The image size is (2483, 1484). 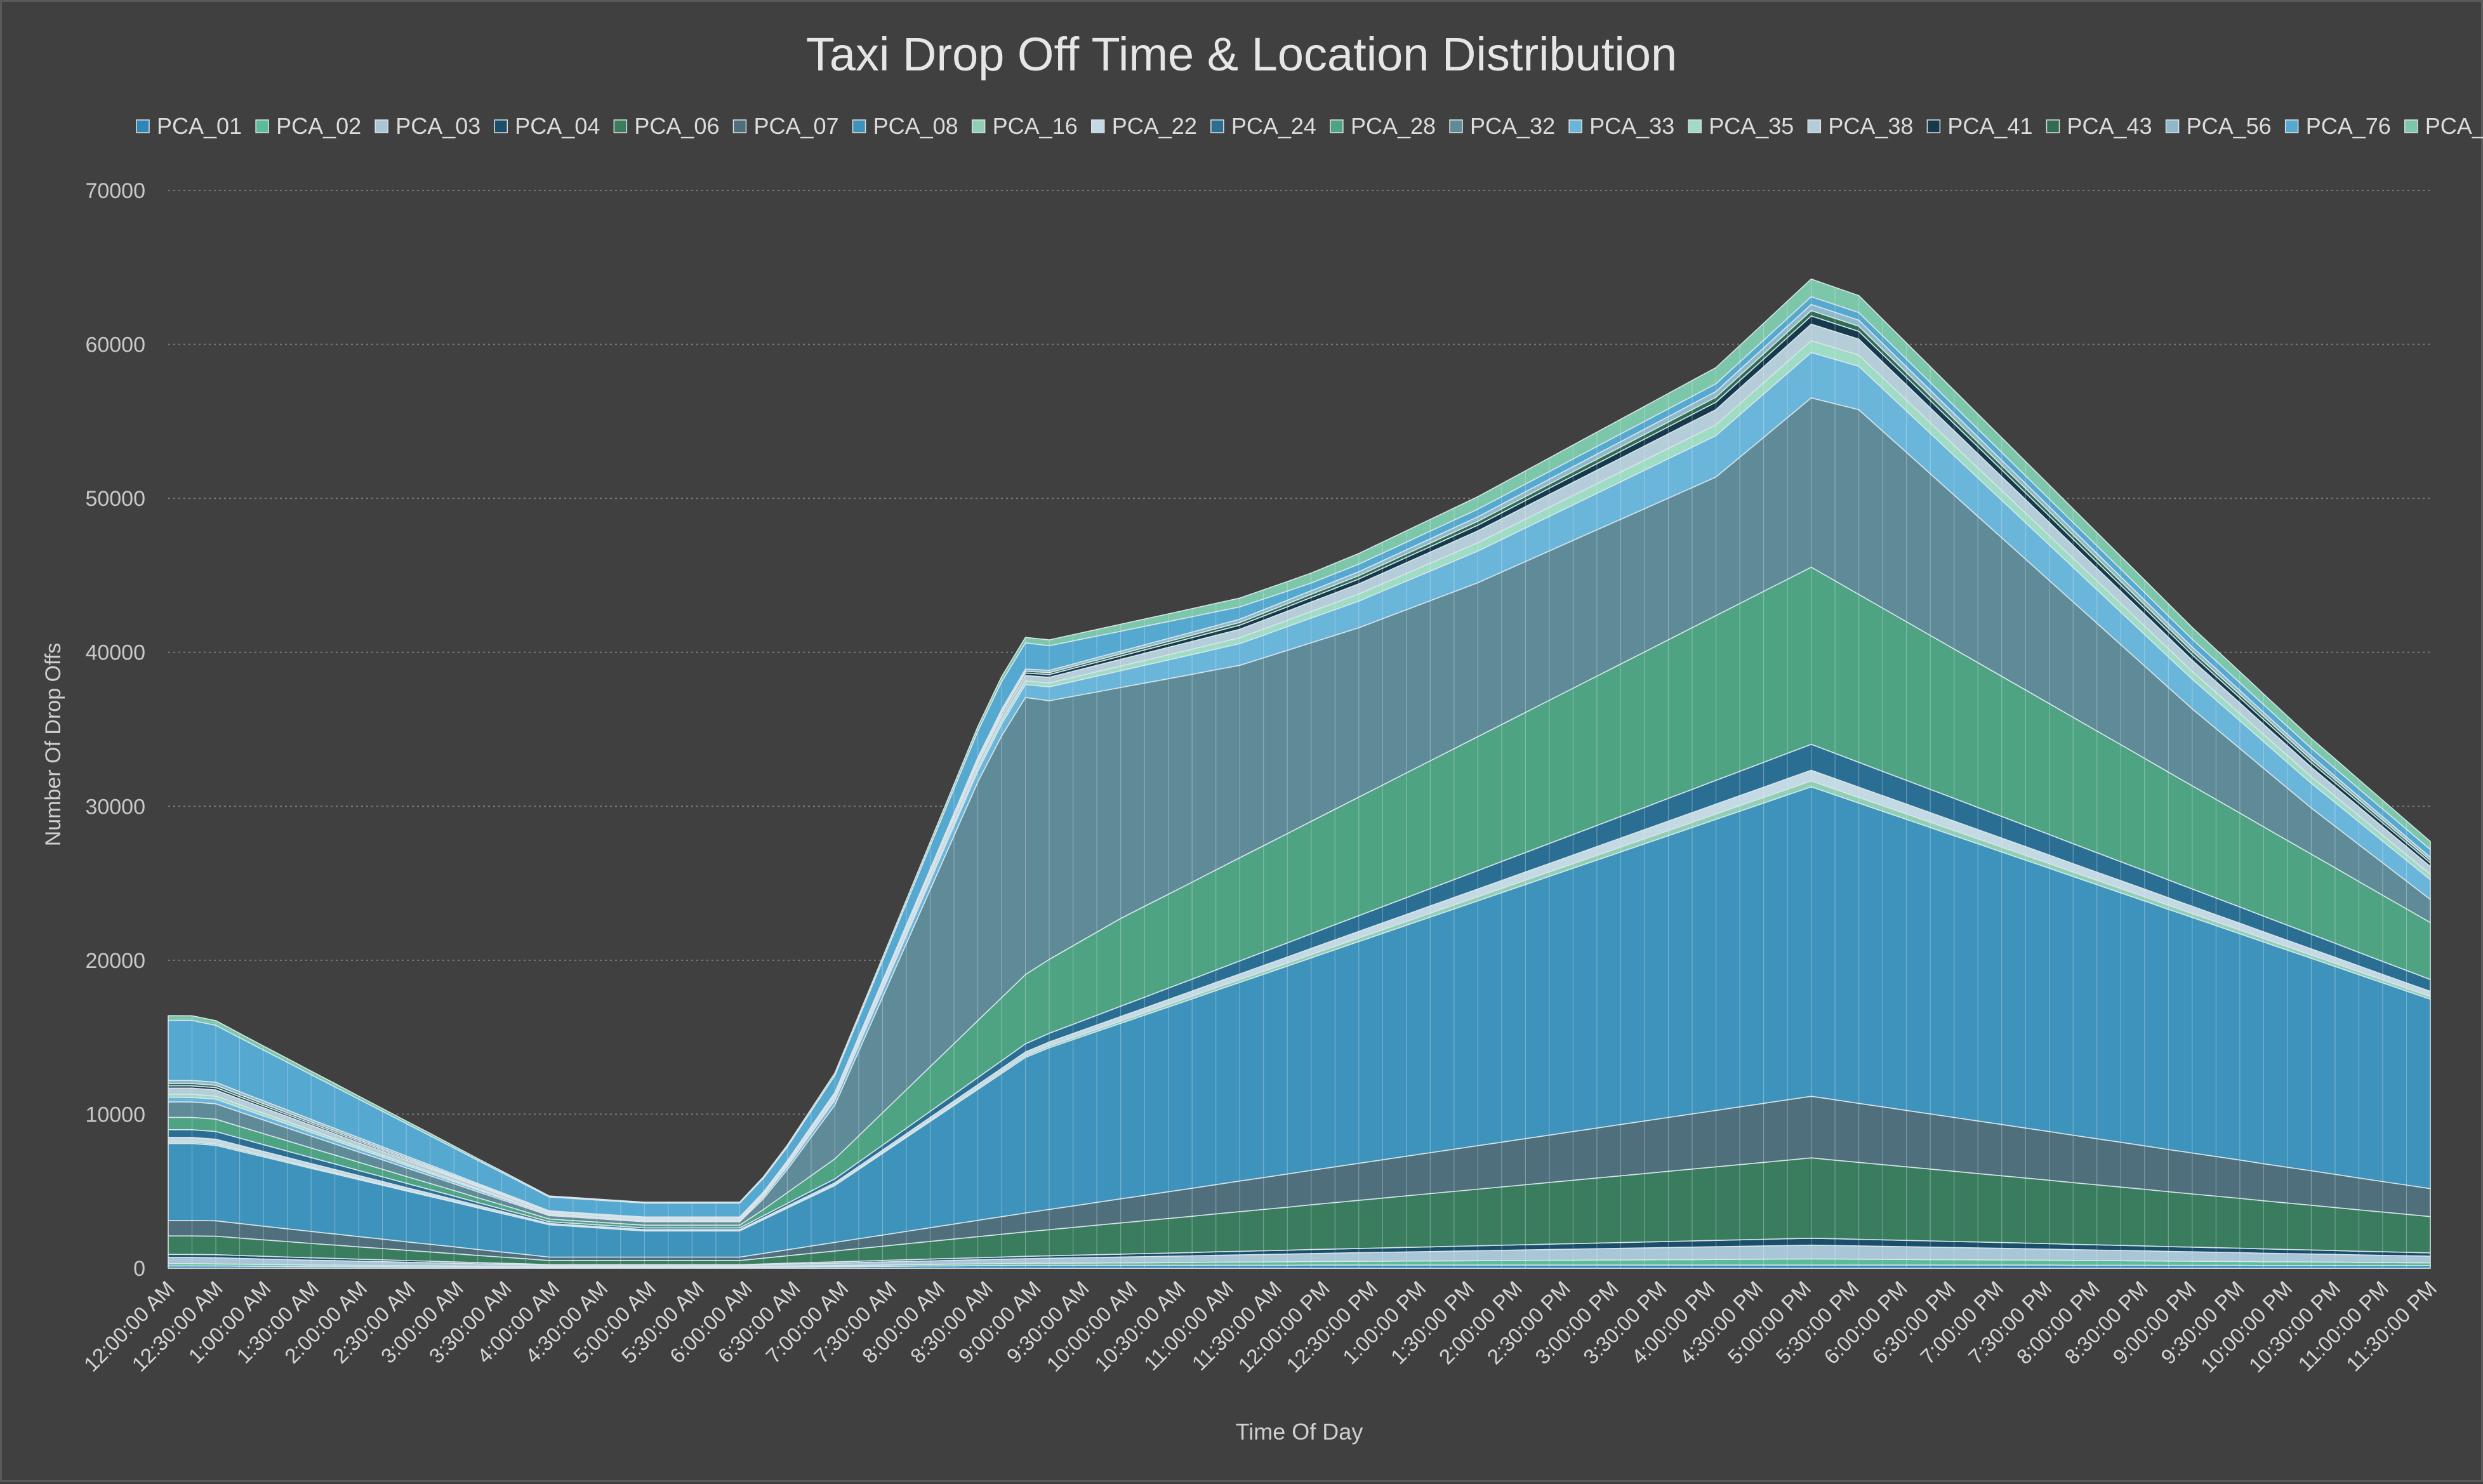 I want to click on legend-item-pca-16: PCA_16, so click(x=1024, y=126).